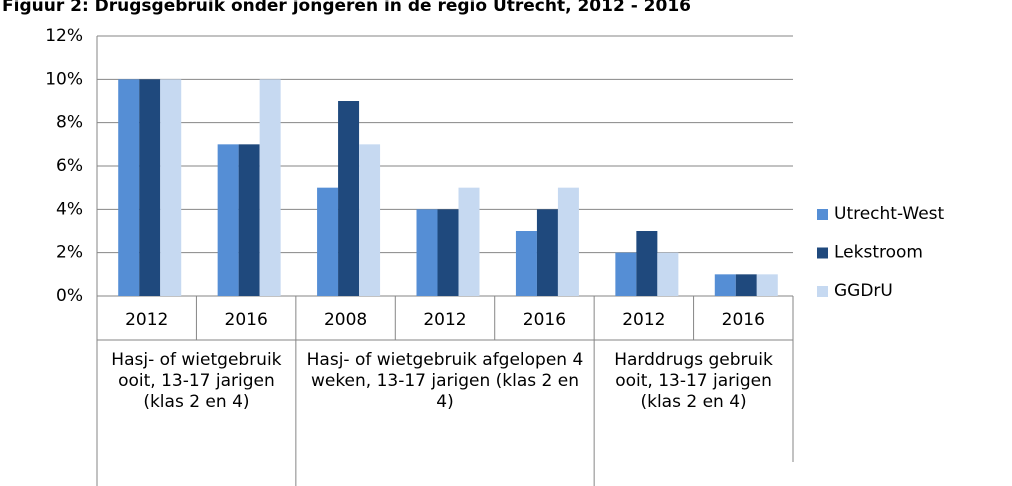 Image resolution: width=1012 pixels, height=486 pixels. I want to click on y-tick-label: 2%, so click(69, 253).